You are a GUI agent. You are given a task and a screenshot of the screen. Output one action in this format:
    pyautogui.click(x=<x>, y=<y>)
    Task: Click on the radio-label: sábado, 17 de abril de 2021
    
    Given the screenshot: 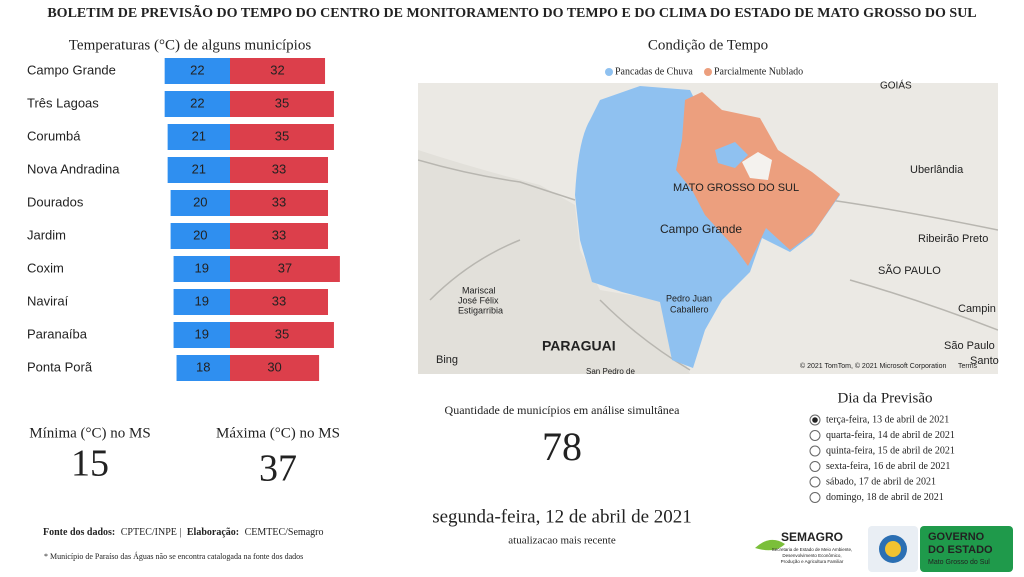 What is the action you would take?
    pyautogui.click(x=881, y=481)
    